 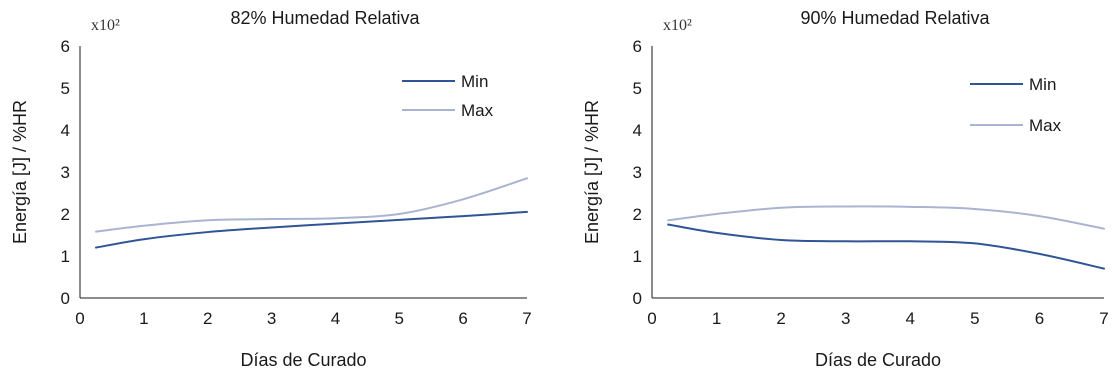 I want to click on chart-title: 90% Humedad Relativa, so click(x=895, y=18).